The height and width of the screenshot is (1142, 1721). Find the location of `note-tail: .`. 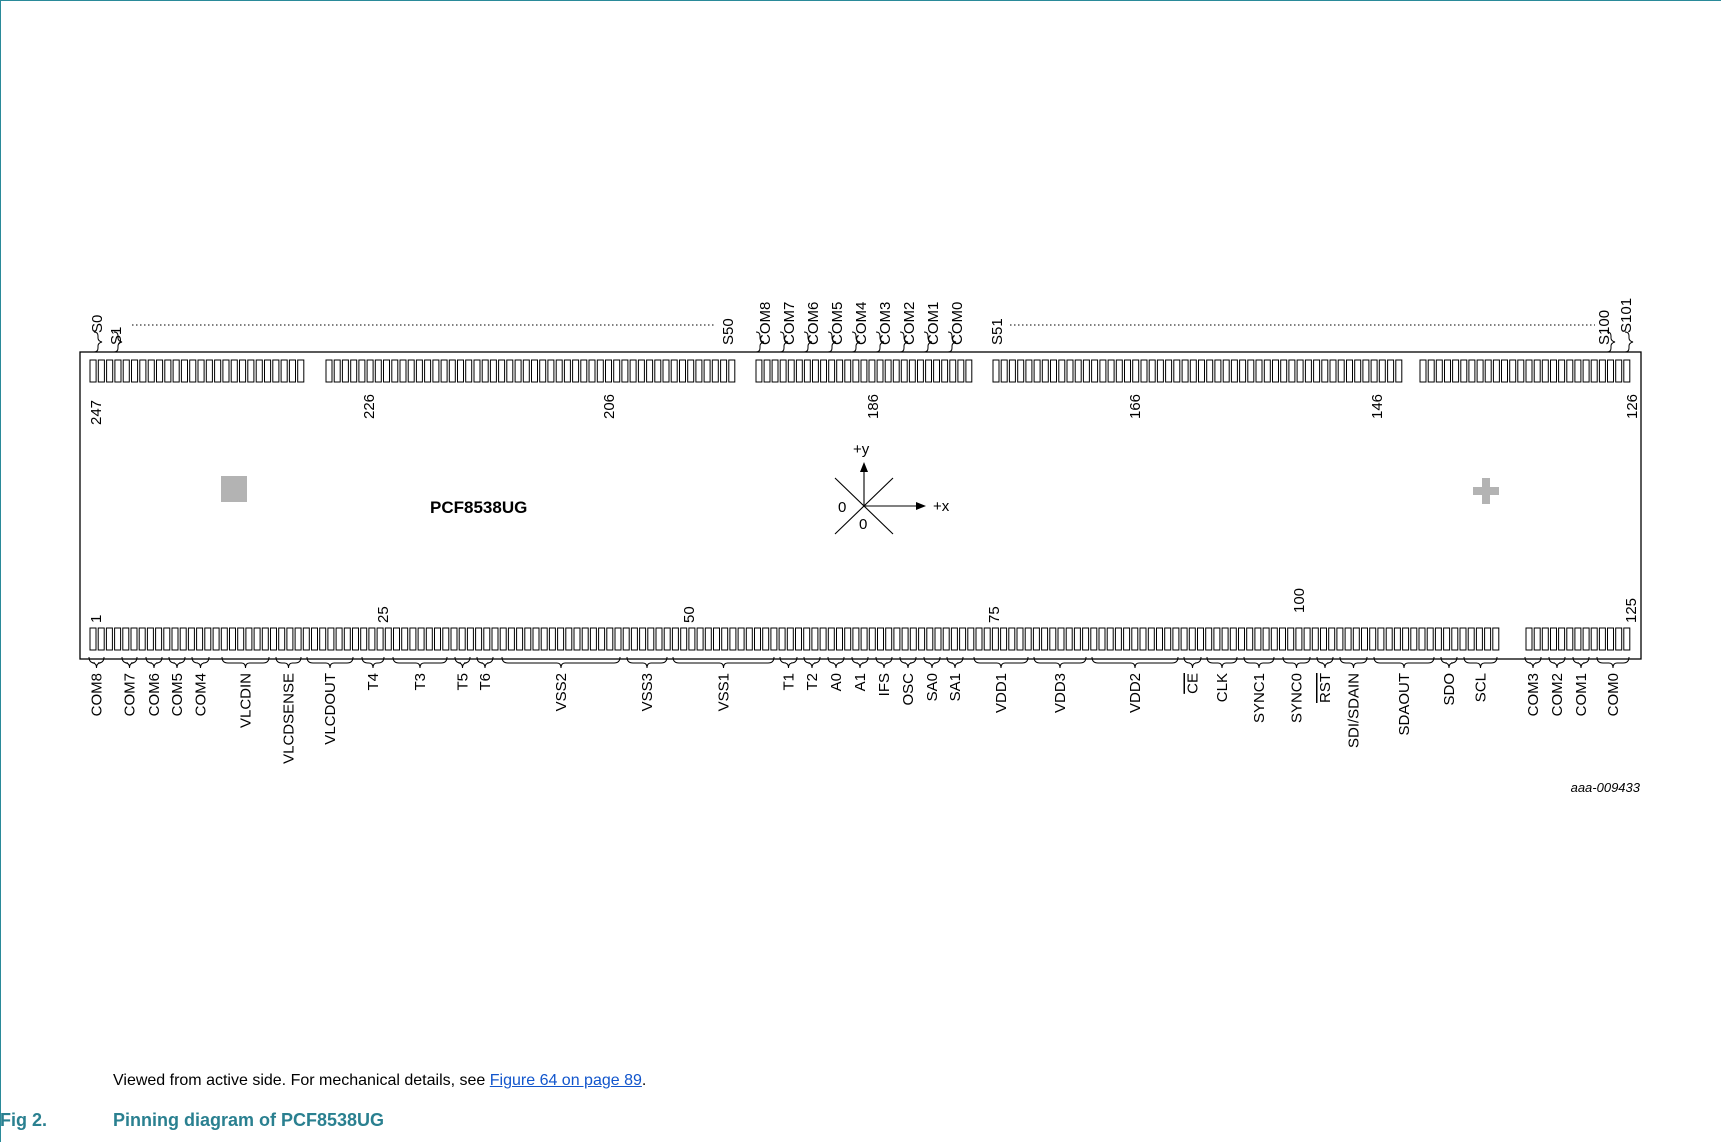

note-tail: . is located at coordinates (644, 1080).